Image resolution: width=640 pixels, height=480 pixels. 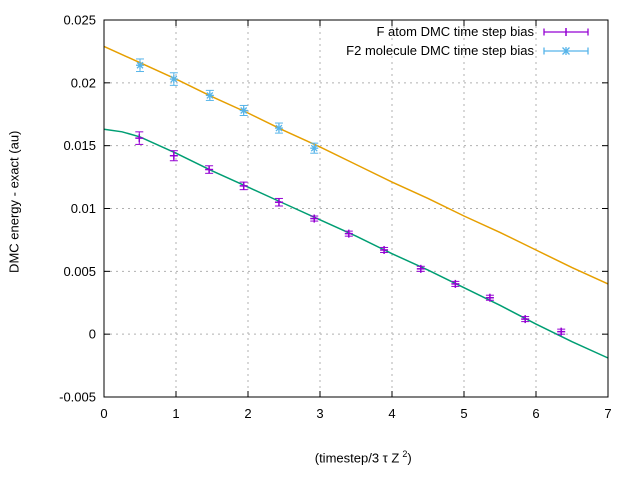 What do you see at coordinates (440, 50) in the screenshot?
I see `legend-label-f2-molecule: F2 molecule DMC time step bias` at bounding box center [440, 50].